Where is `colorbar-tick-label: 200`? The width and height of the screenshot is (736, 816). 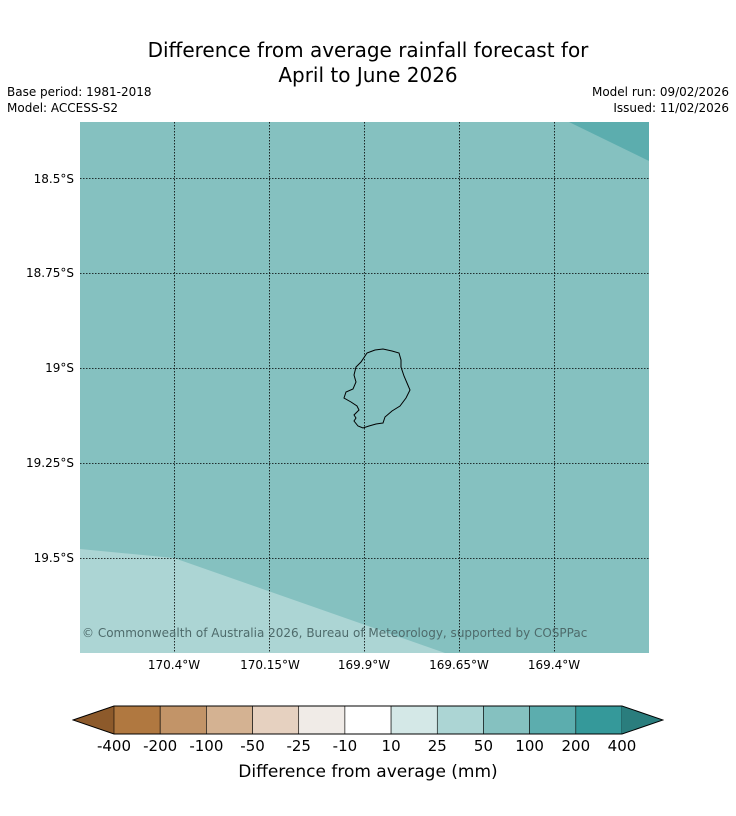 colorbar-tick-label: 200 is located at coordinates (576, 746).